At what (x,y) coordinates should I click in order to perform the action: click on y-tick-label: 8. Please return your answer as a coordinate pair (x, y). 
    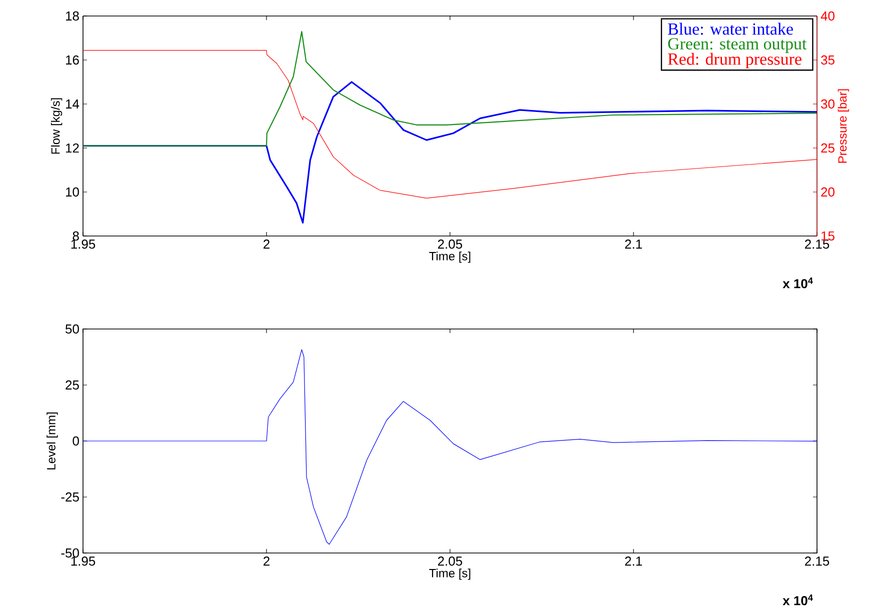
    Looking at the image, I should click on (75, 236).